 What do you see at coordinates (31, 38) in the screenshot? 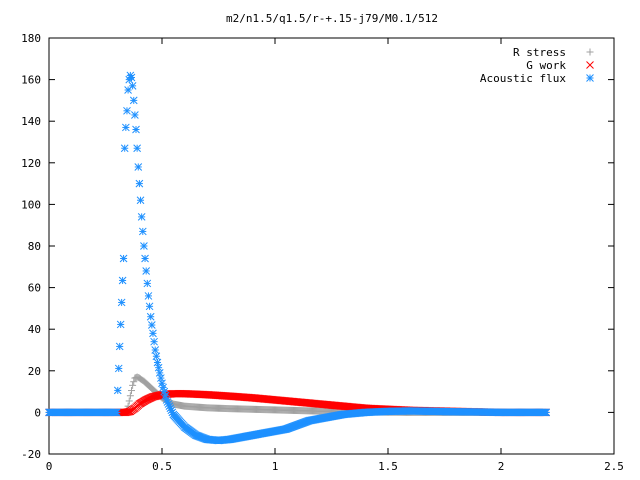
I see `y-tick-label: 180` at bounding box center [31, 38].